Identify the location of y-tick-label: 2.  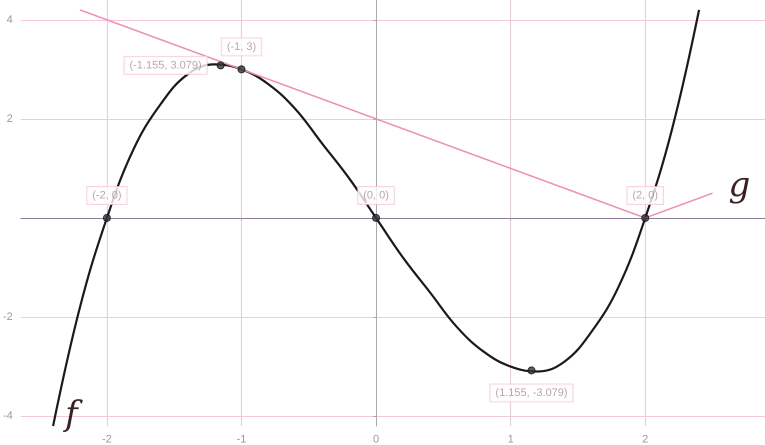
(9, 118).